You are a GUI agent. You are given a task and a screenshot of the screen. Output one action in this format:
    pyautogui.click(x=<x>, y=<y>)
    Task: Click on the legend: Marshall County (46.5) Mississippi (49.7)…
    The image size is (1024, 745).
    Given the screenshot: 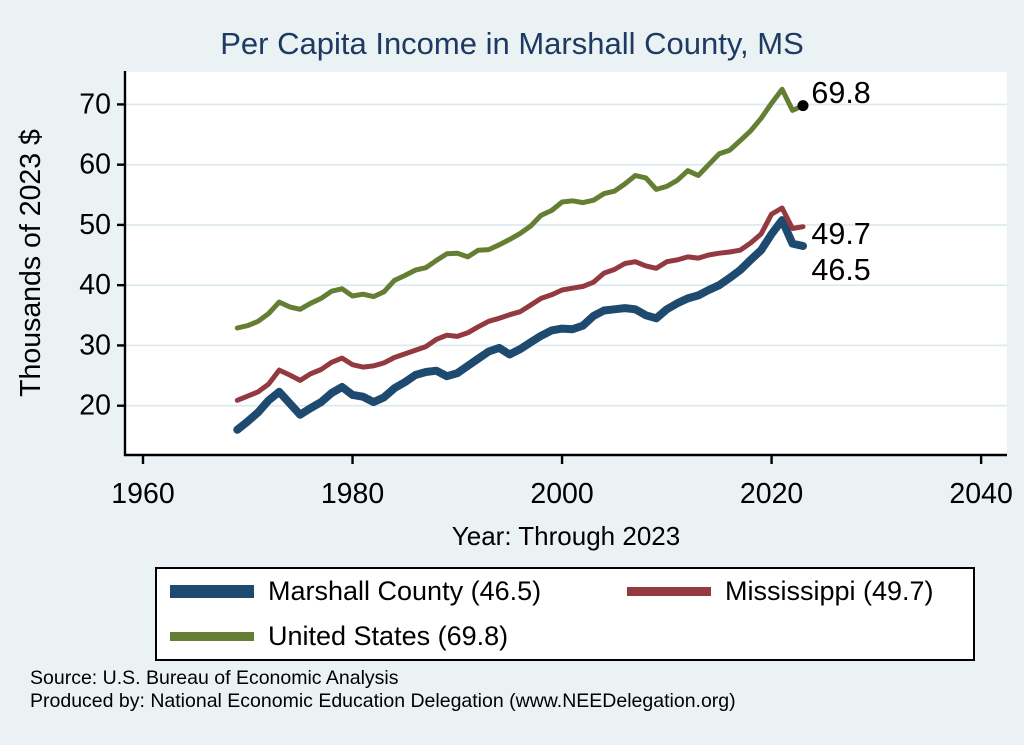 What is the action you would take?
    pyautogui.click(x=565, y=614)
    